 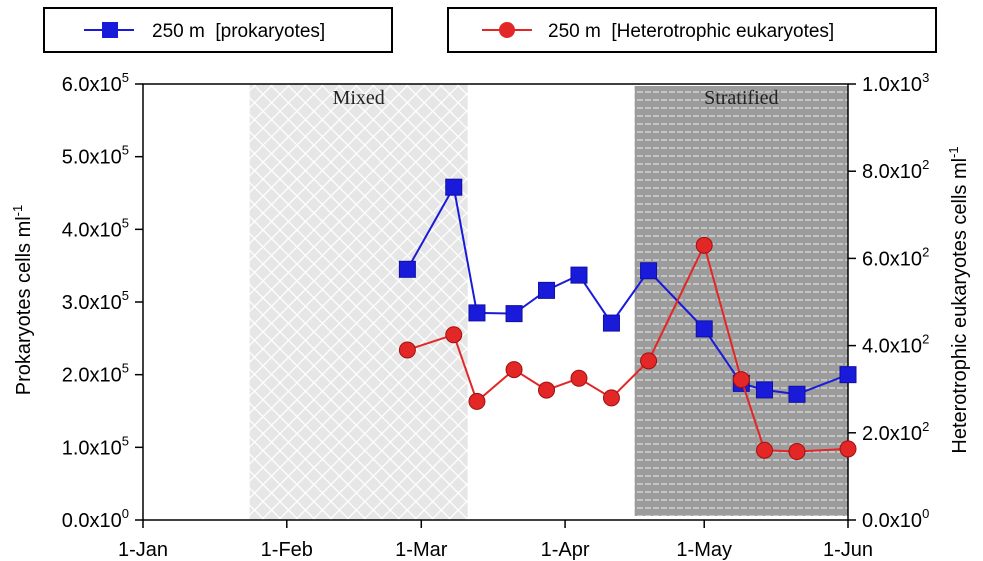 I want to click on y2-tick-label: 0.0x100, so click(x=895, y=519).